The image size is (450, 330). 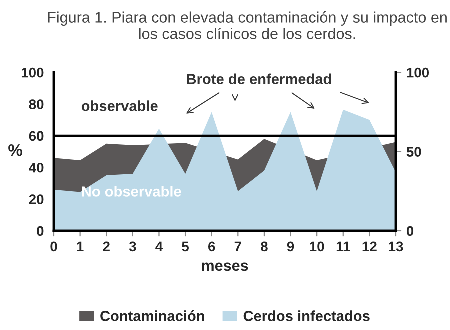 I want to click on x-tick-label: 12, so click(x=369, y=247).